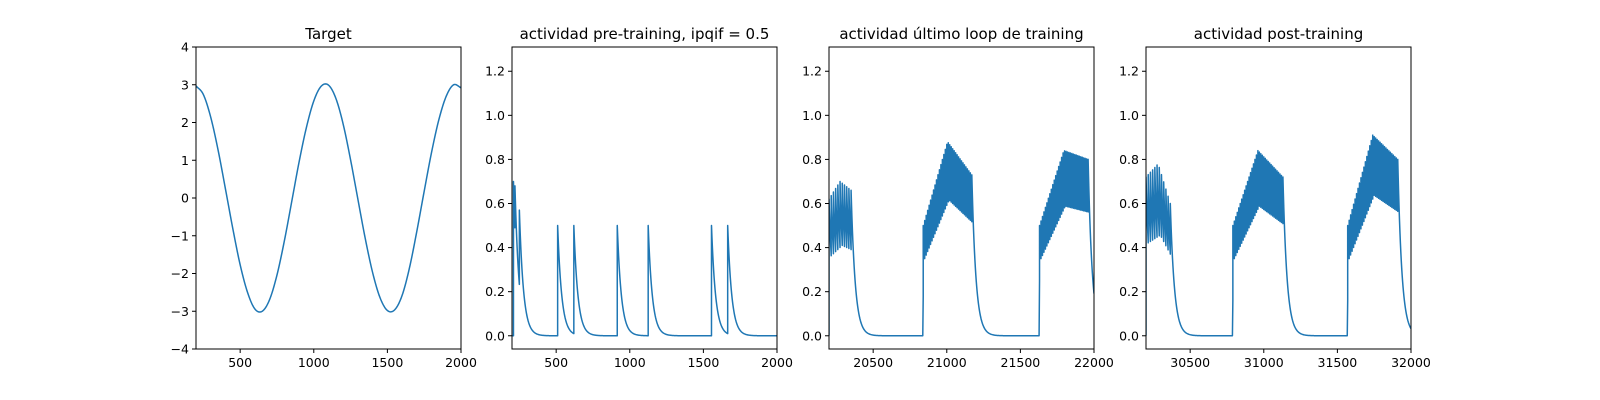 The image size is (1600, 400). What do you see at coordinates (645, 34) in the screenshot?
I see `pre-training-title: actividad pre-training, ipqif = 0.5` at bounding box center [645, 34].